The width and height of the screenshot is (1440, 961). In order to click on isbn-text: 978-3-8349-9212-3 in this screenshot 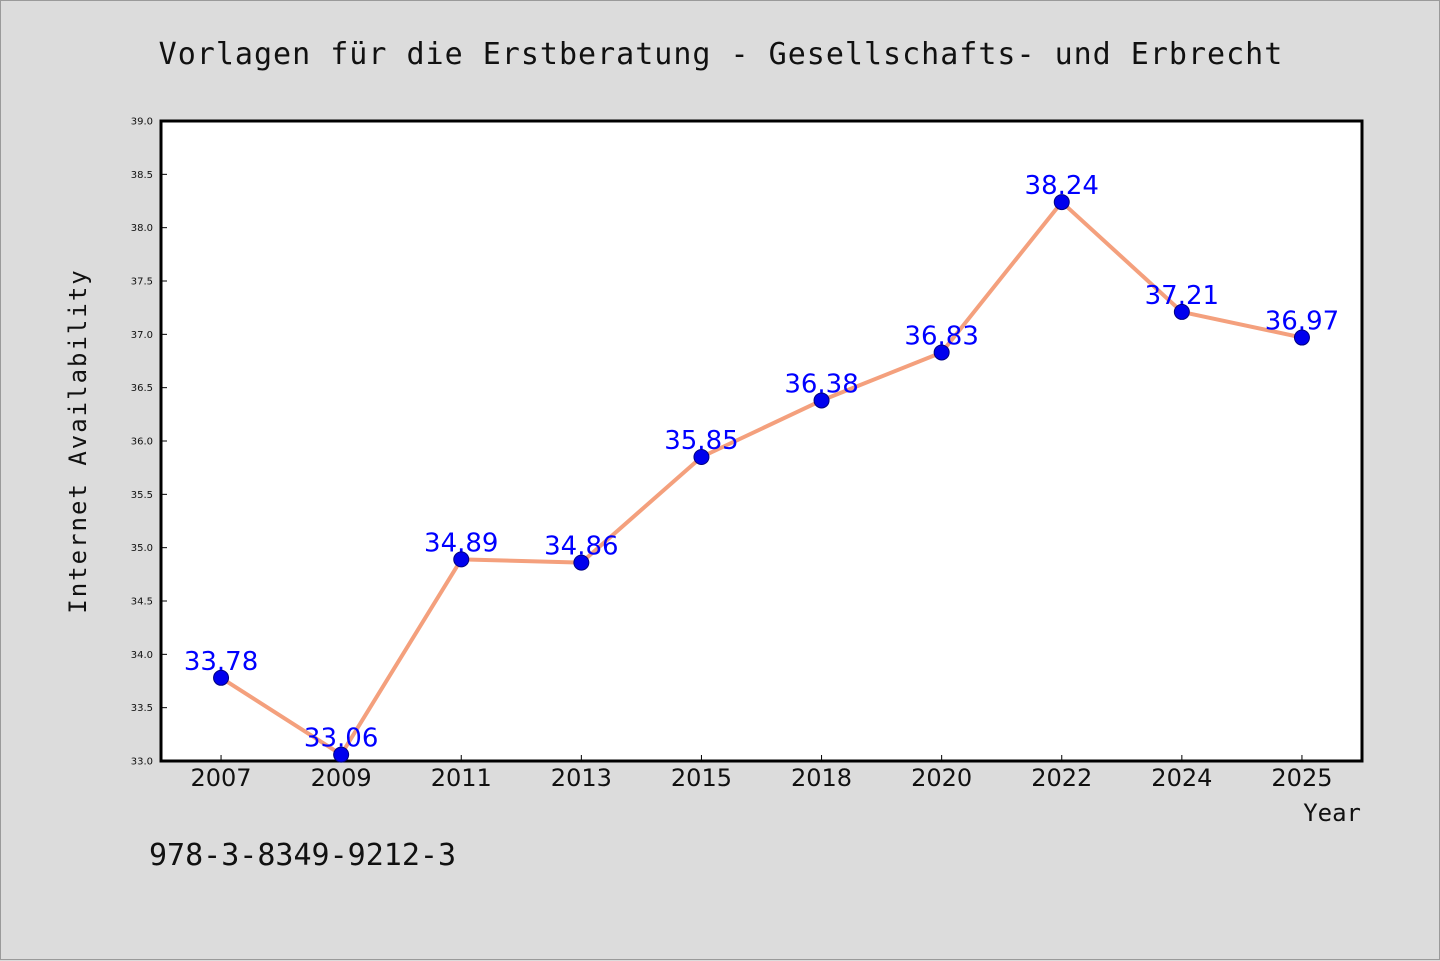, I will do `click(302, 855)`.